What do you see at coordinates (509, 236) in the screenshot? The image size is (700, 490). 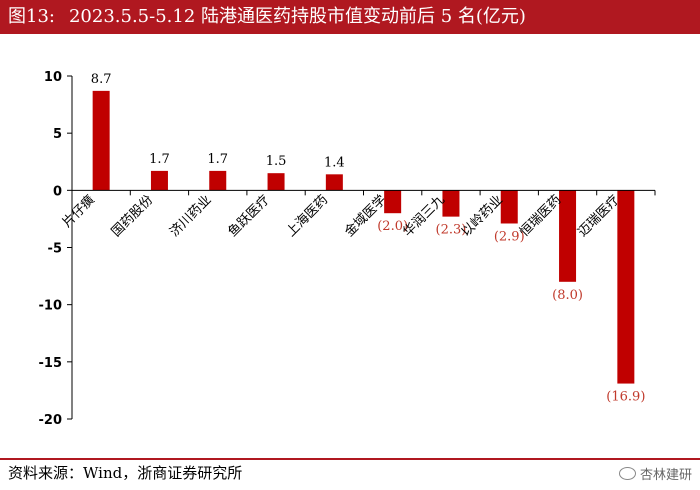 I see `data-label: (2.9)` at bounding box center [509, 236].